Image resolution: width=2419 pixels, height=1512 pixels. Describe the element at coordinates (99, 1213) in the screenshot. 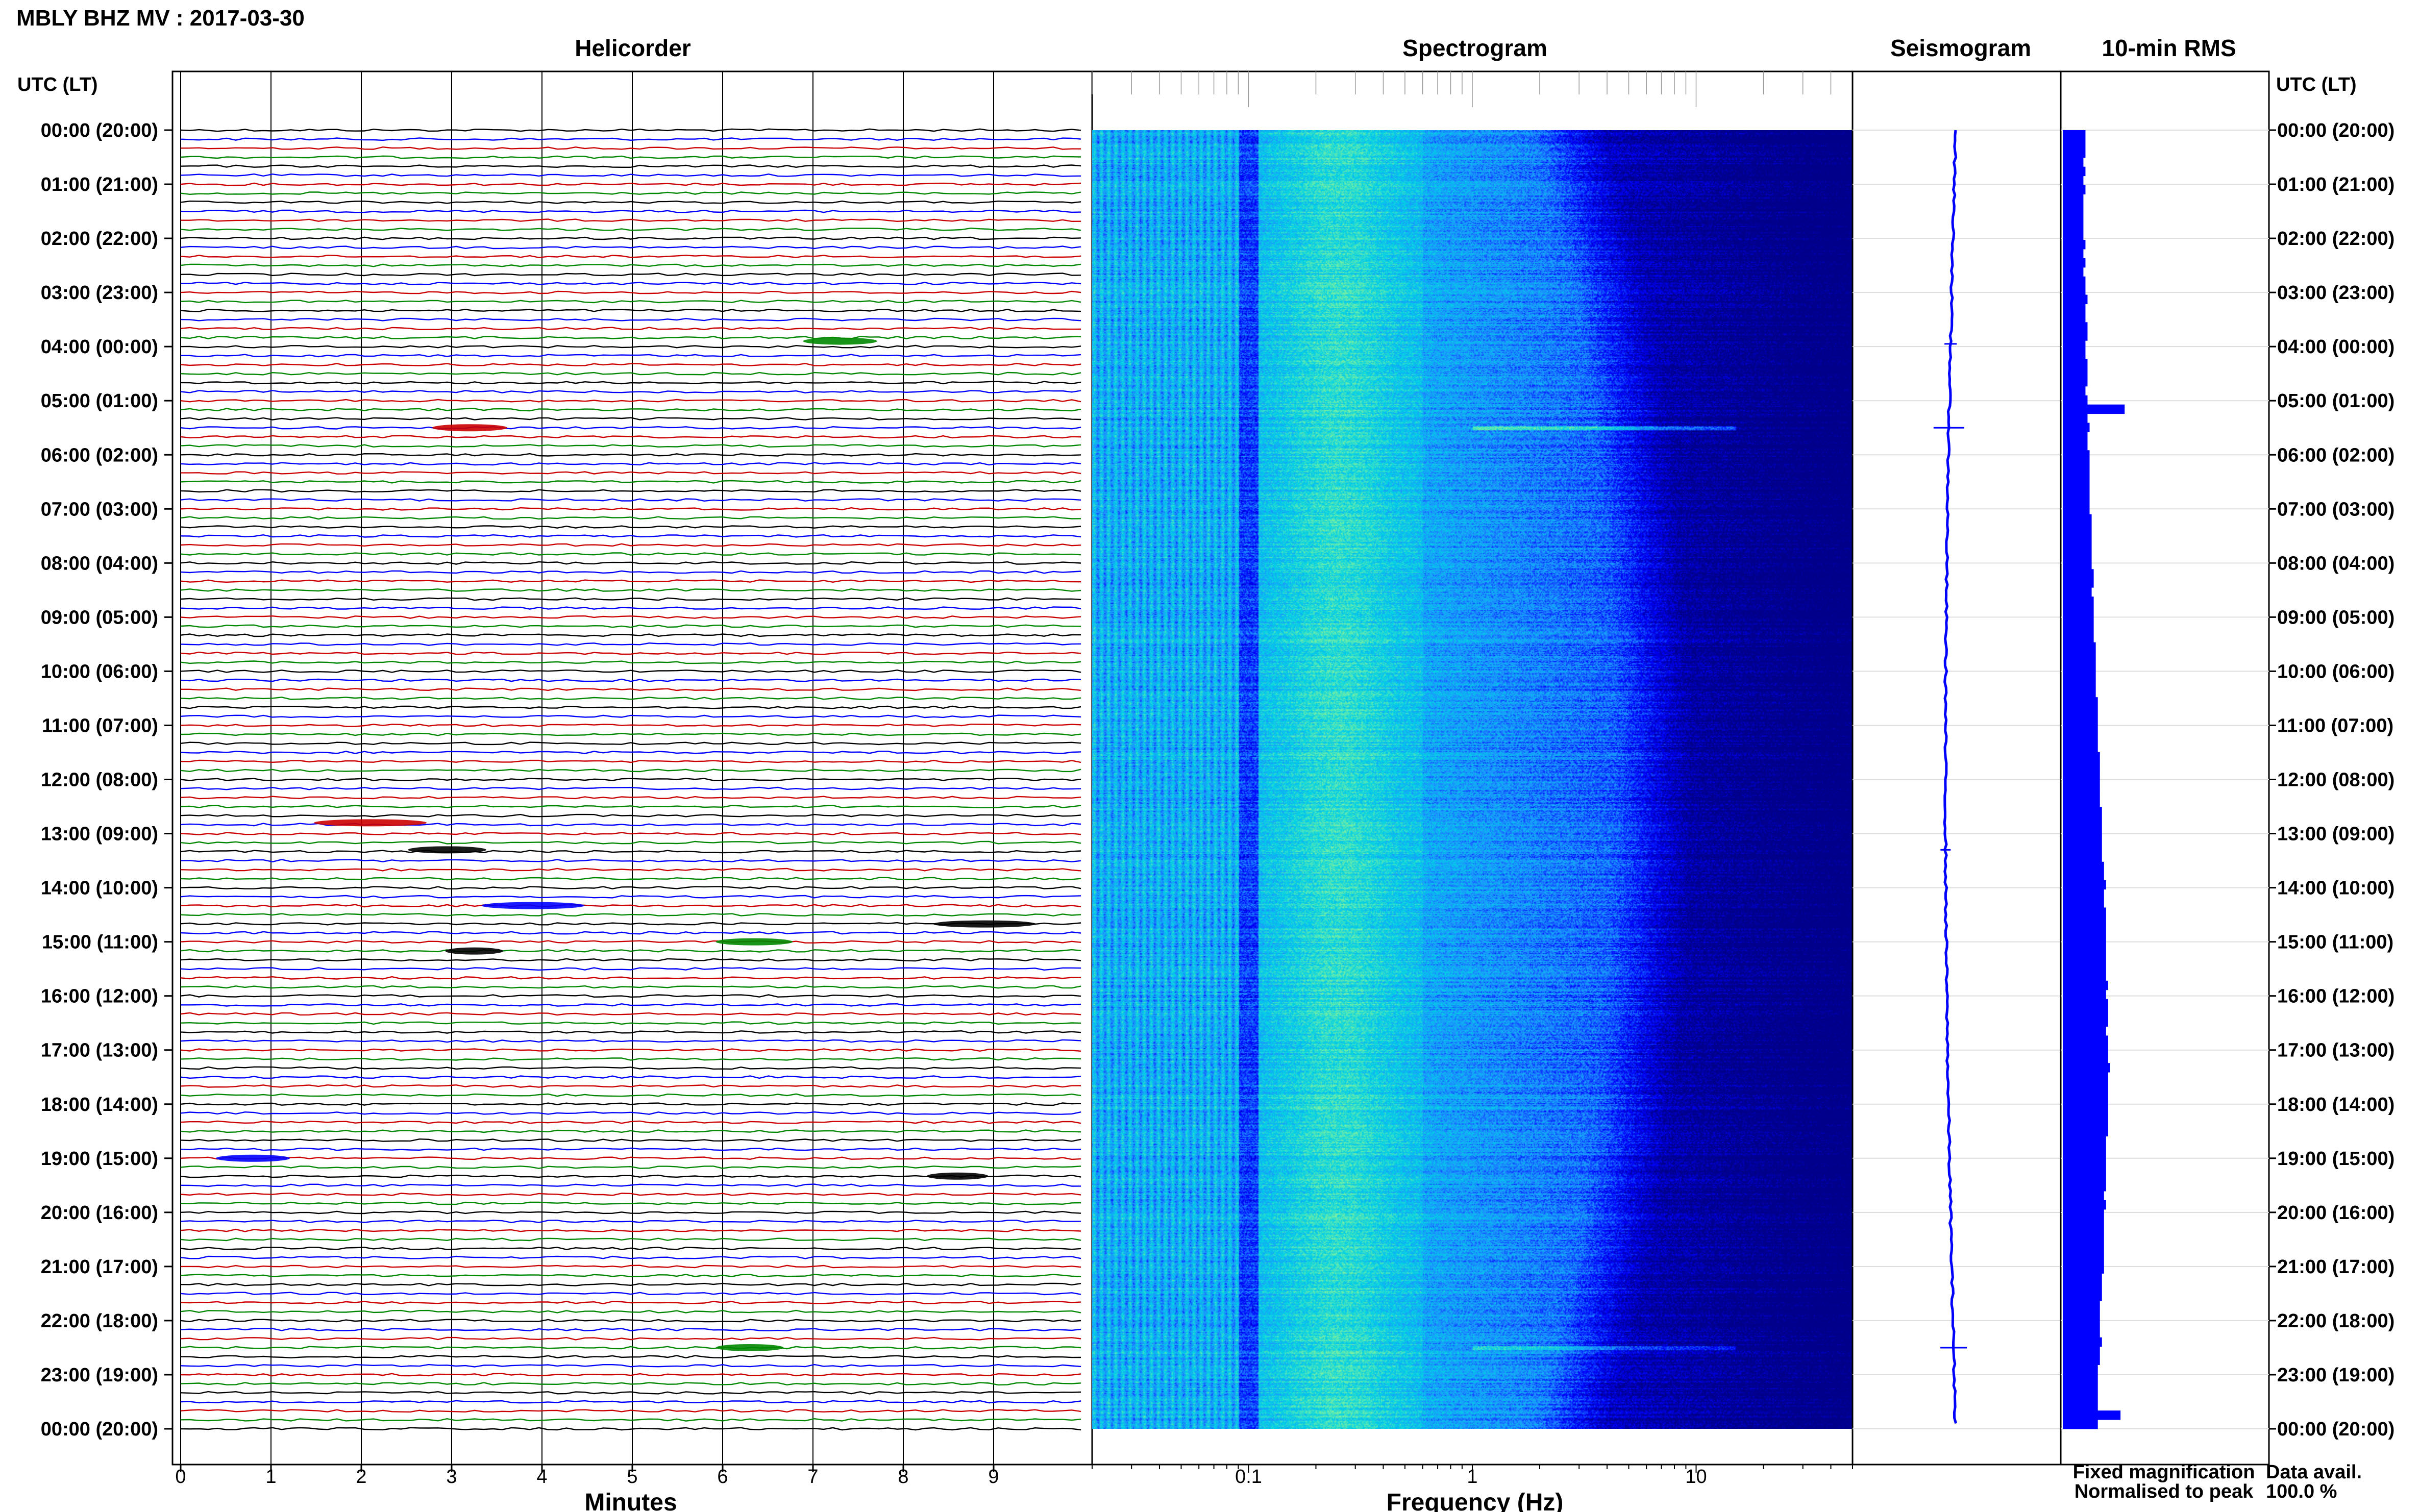

I see `y-tick-label-left: 20:00 (16:00)` at that location.